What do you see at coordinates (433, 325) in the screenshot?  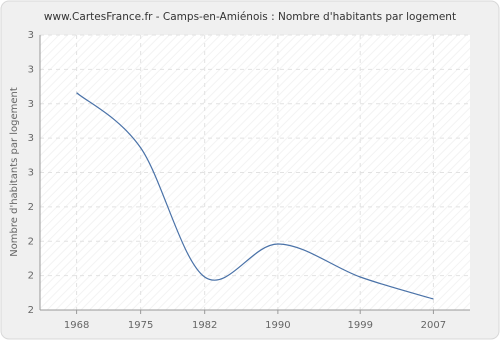 I see `x-tick-label: 2007` at bounding box center [433, 325].